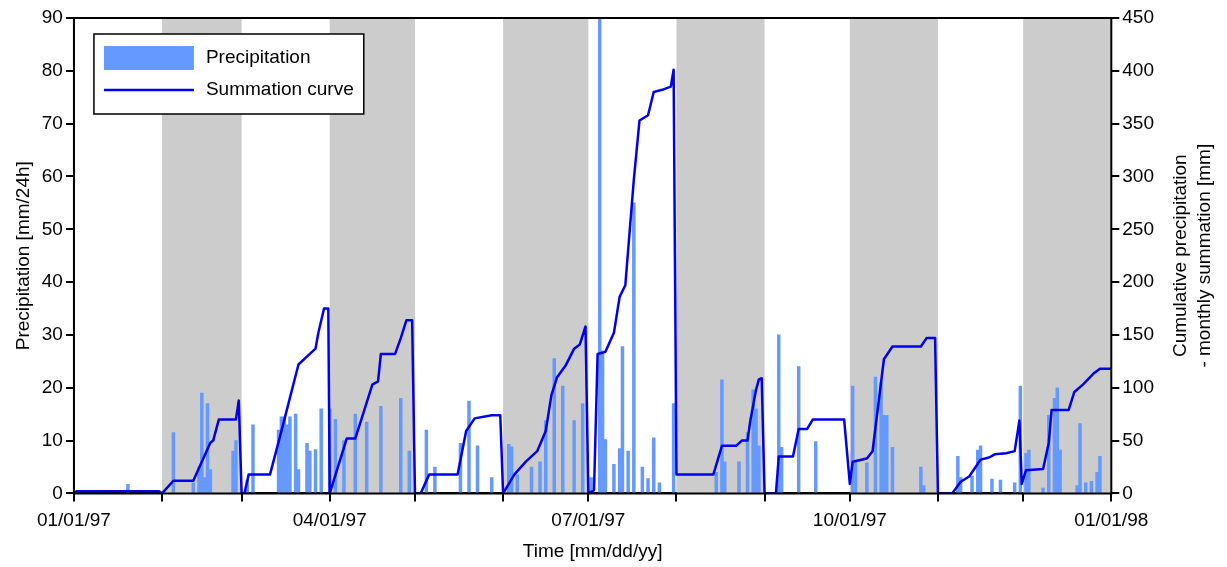  What do you see at coordinates (1138, 70) in the screenshot?
I see `y2-tick-label: 400` at bounding box center [1138, 70].